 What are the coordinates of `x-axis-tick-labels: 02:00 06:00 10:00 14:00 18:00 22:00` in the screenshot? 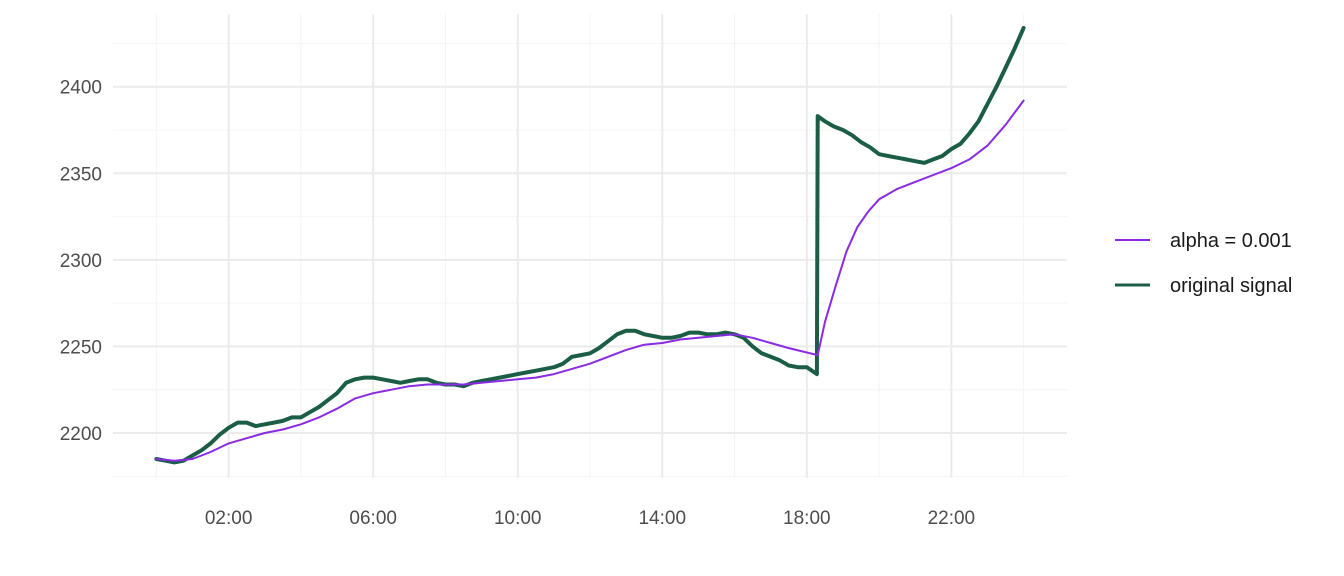 It's located at (590, 518).